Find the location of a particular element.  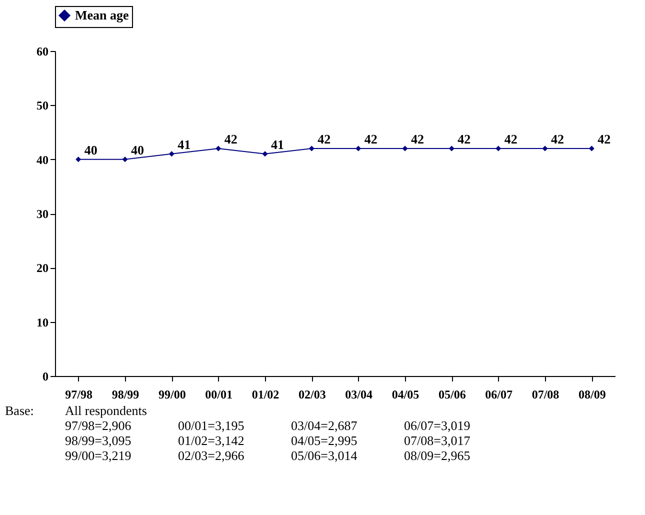

y-tick-label: 0 is located at coordinates (45, 377).